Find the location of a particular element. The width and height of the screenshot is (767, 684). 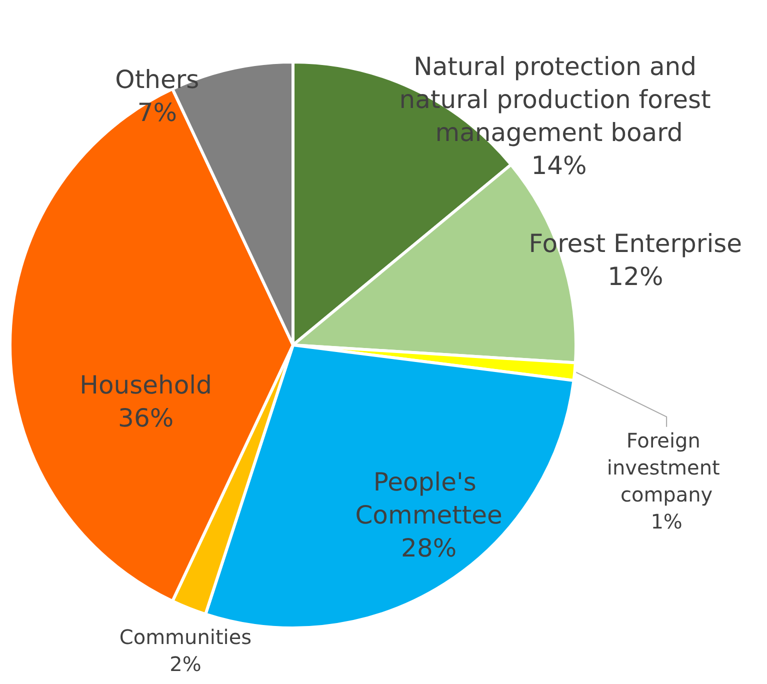

slice-label: Others is located at coordinates (157, 79).